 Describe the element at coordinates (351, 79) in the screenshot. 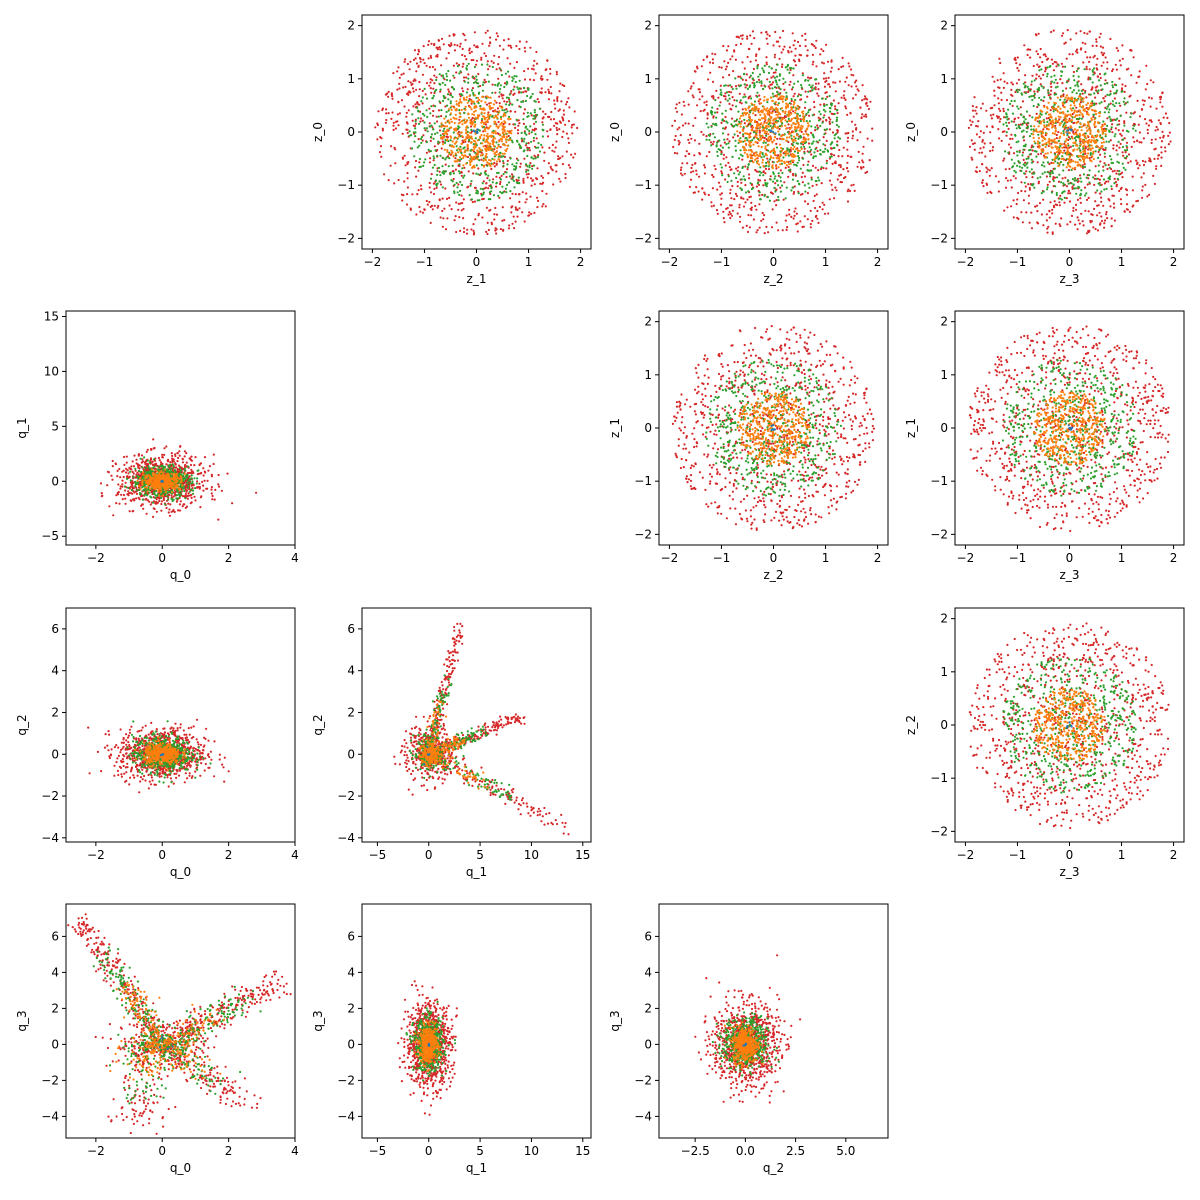

I see `y-tick-label: 1` at that location.